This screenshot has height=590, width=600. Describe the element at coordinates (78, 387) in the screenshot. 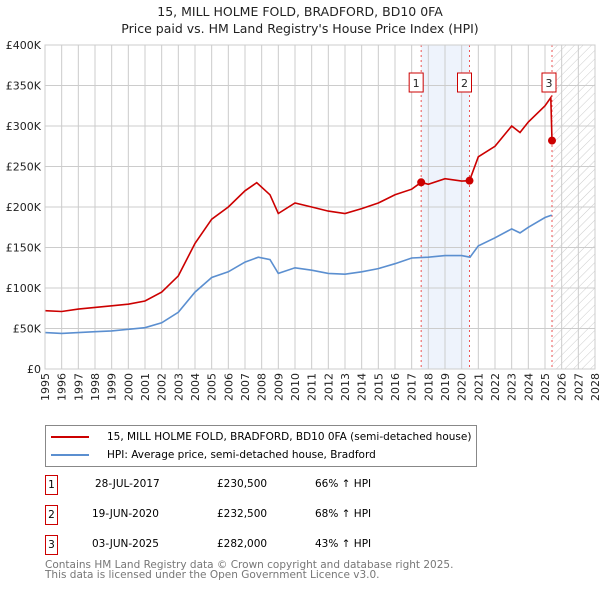

I see `x-tick-label: 1997` at that location.